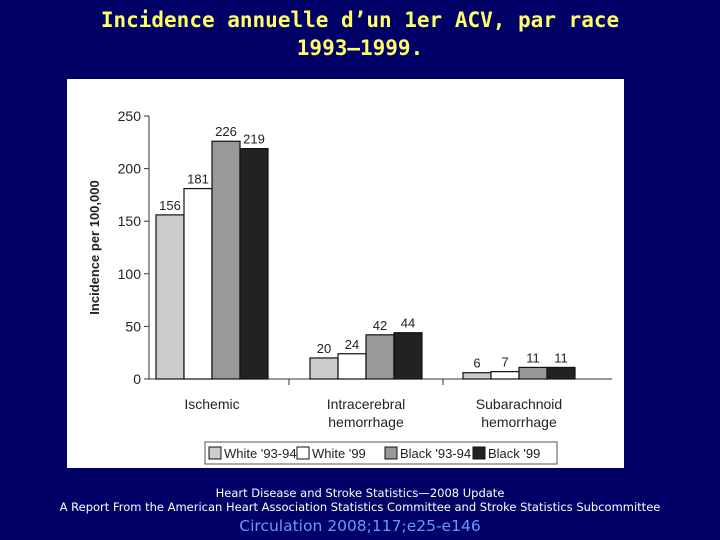 The width and height of the screenshot is (720, 540). What do you see at coordinates (226, 131) in the screenshot?
I see `bar-value-label: 226` at bounding box center [226, 131].